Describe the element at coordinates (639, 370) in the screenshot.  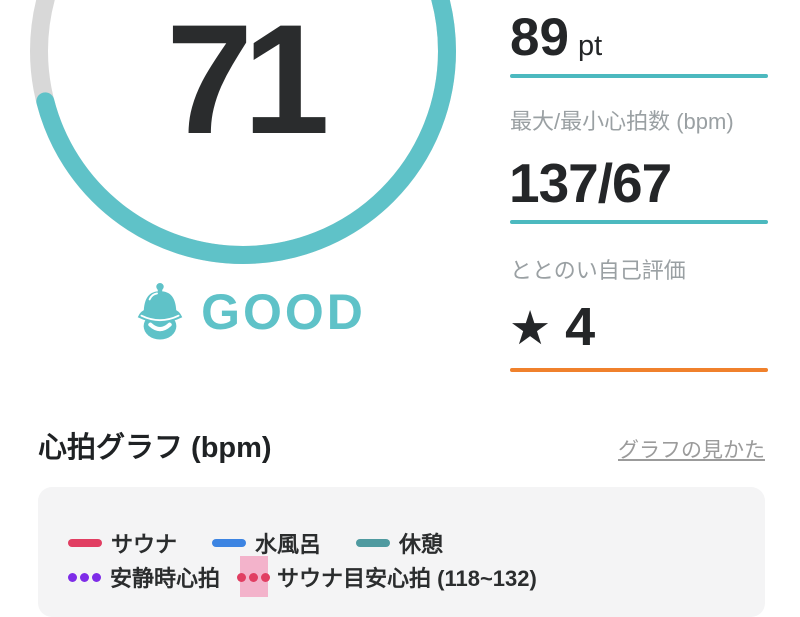
I see `divider-self-rating` at that location.